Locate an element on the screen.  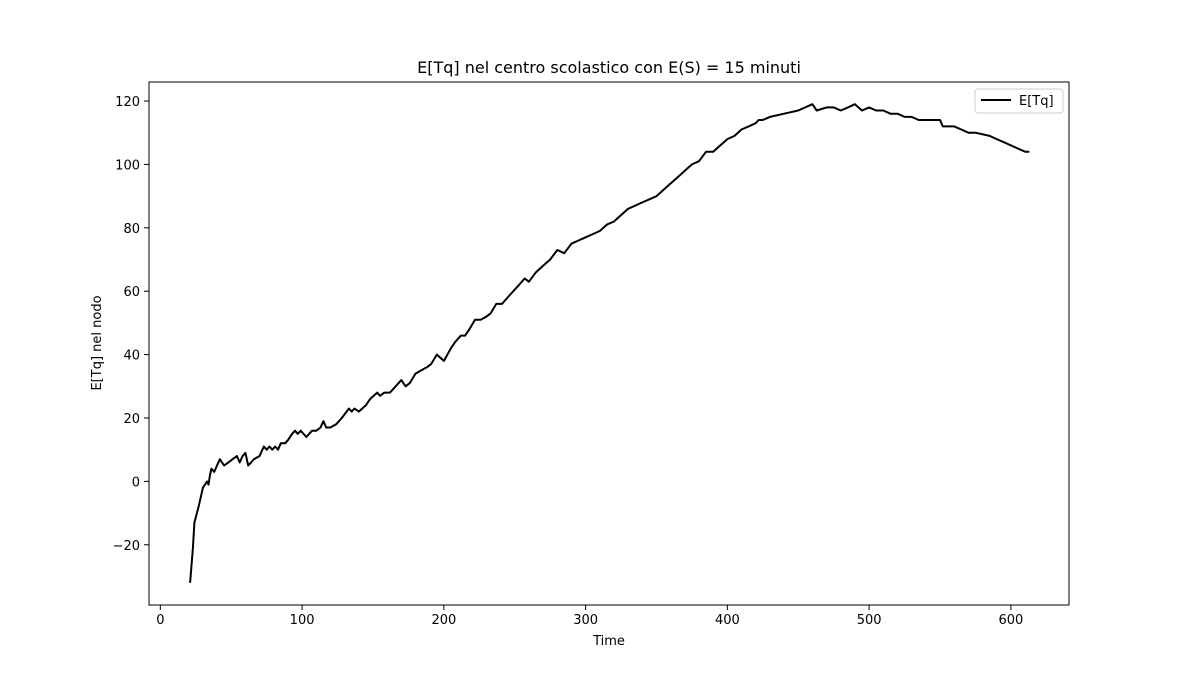
y-tick-label: 80 is located at coordinates (131, 229).